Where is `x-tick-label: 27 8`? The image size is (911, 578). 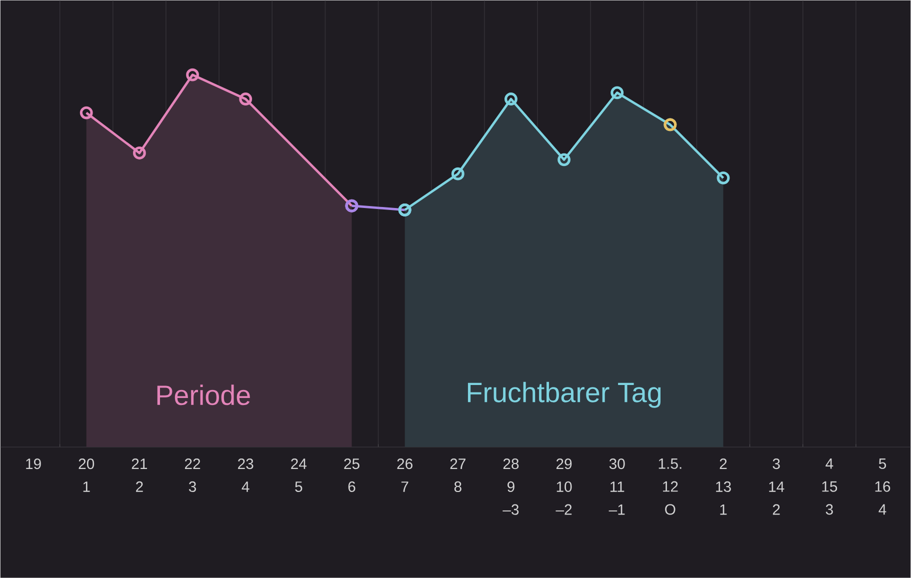
x-tick-label: 27 8 is located at coordinates (458, 475).